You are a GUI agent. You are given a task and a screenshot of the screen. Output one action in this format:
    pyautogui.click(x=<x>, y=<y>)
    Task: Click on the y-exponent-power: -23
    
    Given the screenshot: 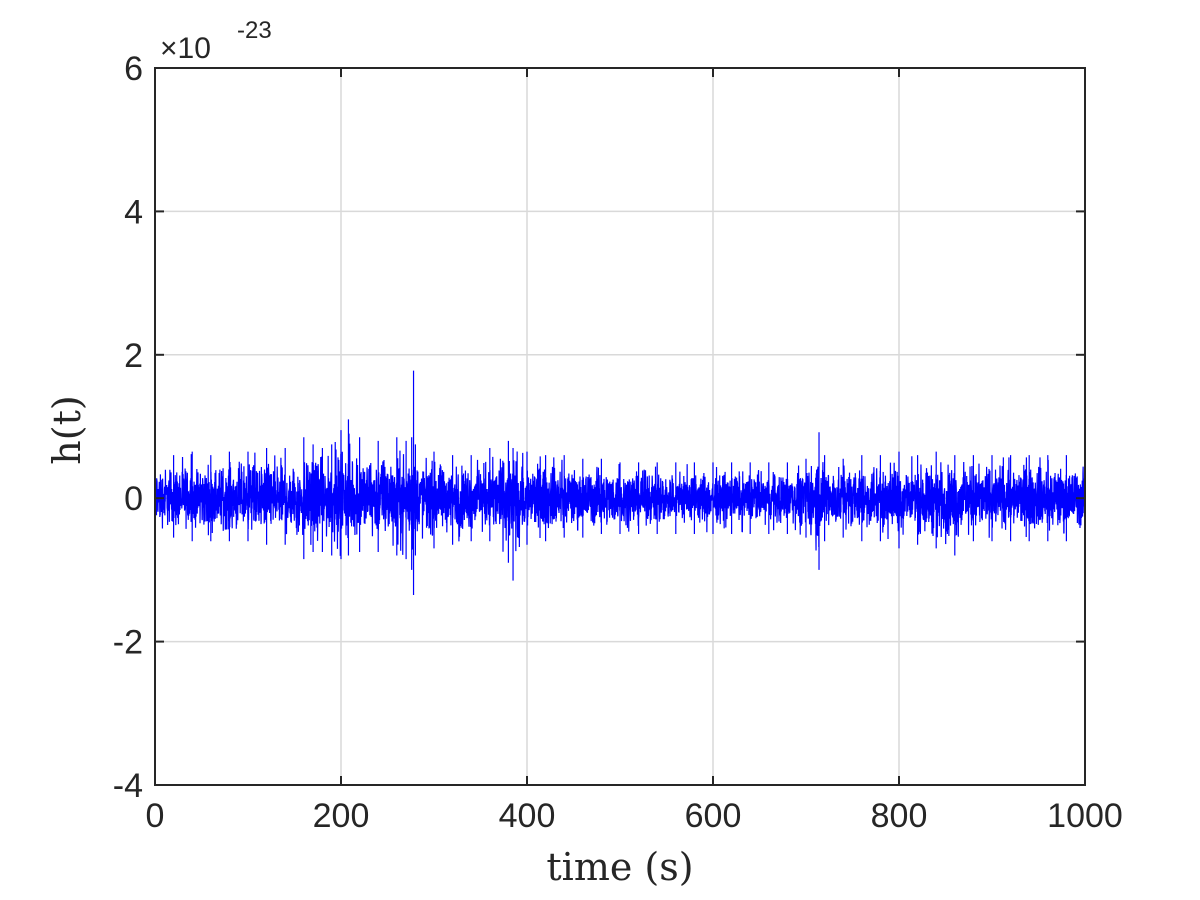 What is the action you would take?
    pyautogui.click(x=254, y=30)
    